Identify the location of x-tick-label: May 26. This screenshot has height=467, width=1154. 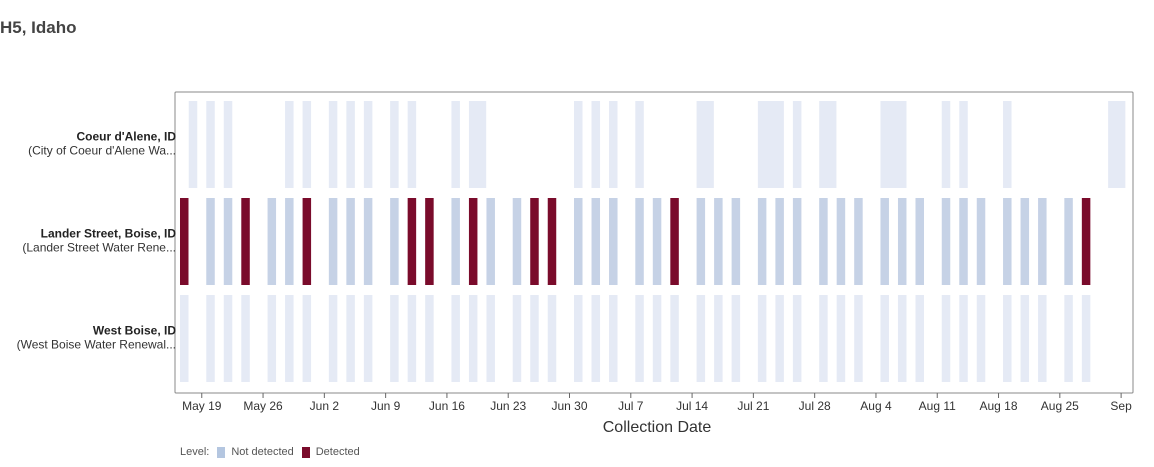
(263, 406).